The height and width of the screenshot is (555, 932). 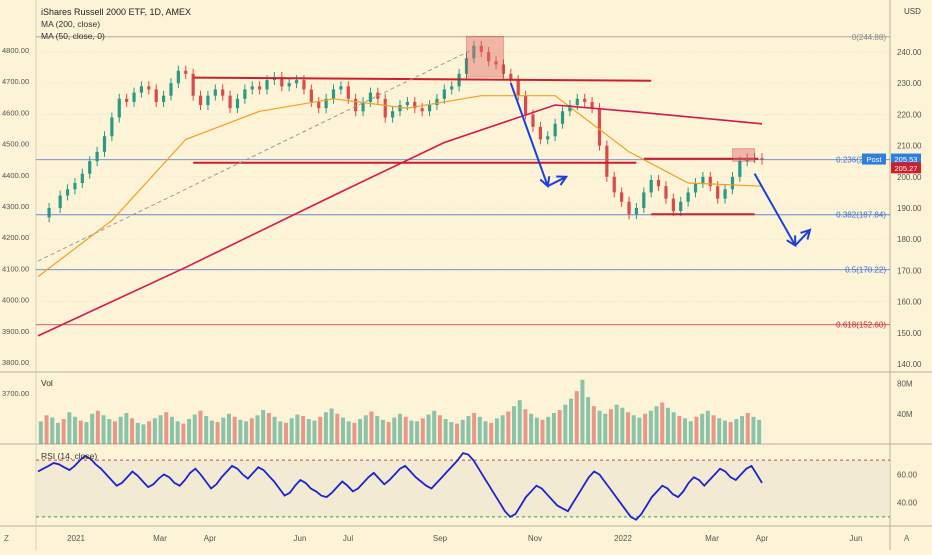 What do you see at coordinates (300, 538) in the screenshot?
I see `x-axis-tick: Jun` at bounding box center [300, 538].